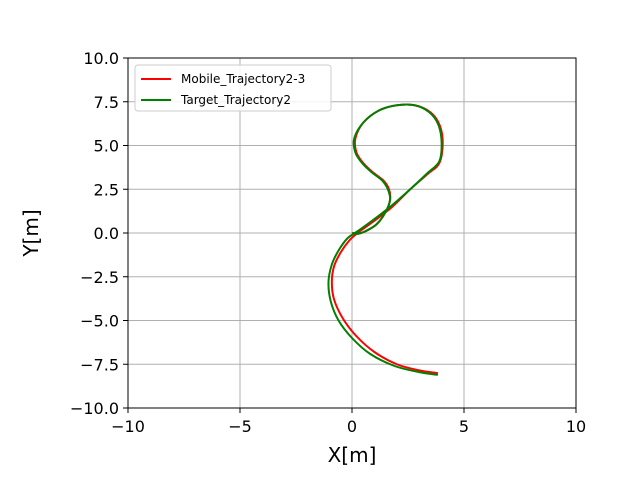 Image resolution: width=640 pixels, height=480 pixels. Describe the element at coordinates (31, 233) in the screenshot. I see `y-axis-label: Y[m]` at that location.